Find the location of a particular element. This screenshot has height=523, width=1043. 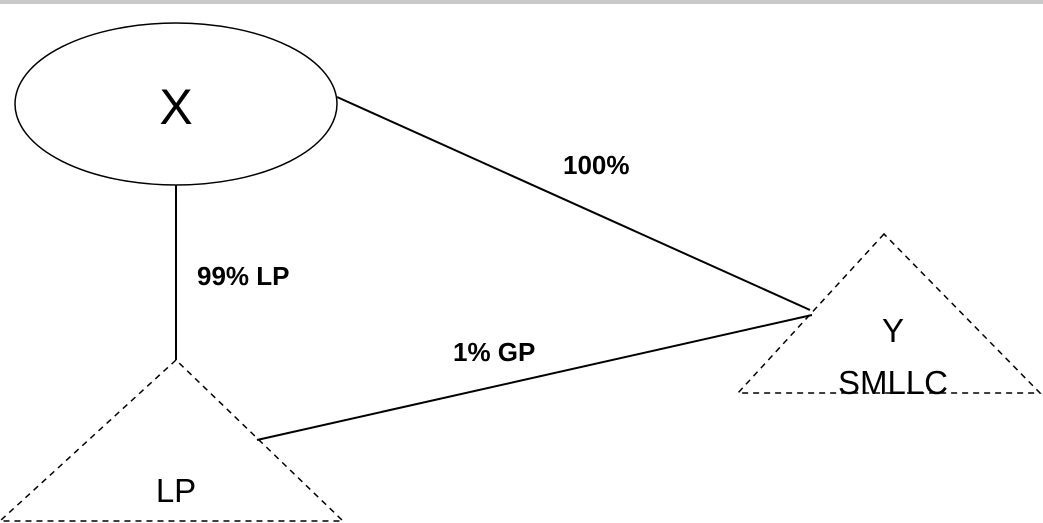

node-x-ellipse is located at coordinates (176, 104).